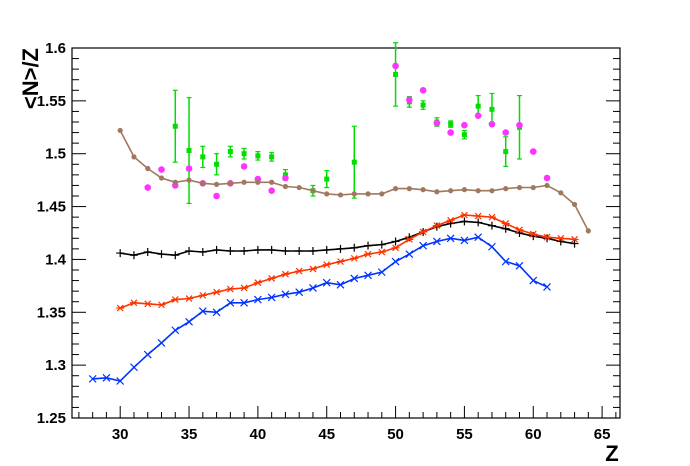 Image resolution: width=690 pixels, height=466 pixels. I want to click on x-tick-label: 45, so click(326, 434).